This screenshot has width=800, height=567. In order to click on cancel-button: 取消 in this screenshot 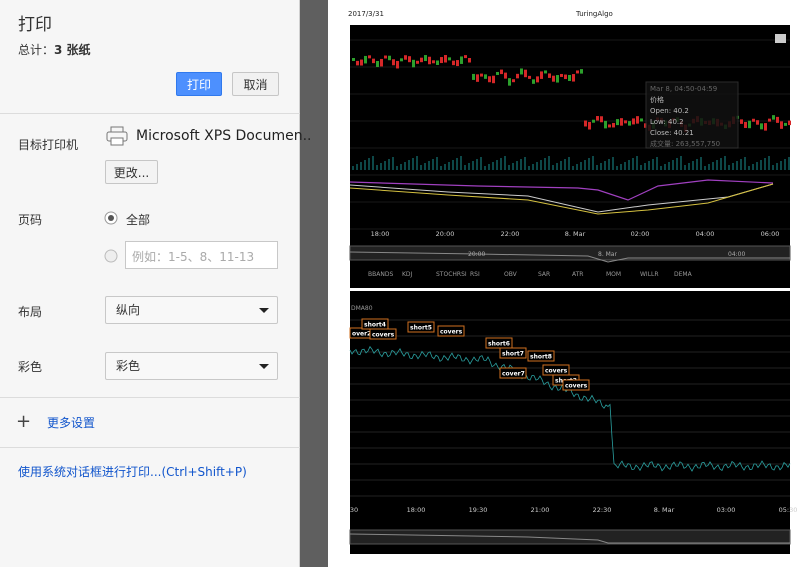, I will do `click(255, 84)`.